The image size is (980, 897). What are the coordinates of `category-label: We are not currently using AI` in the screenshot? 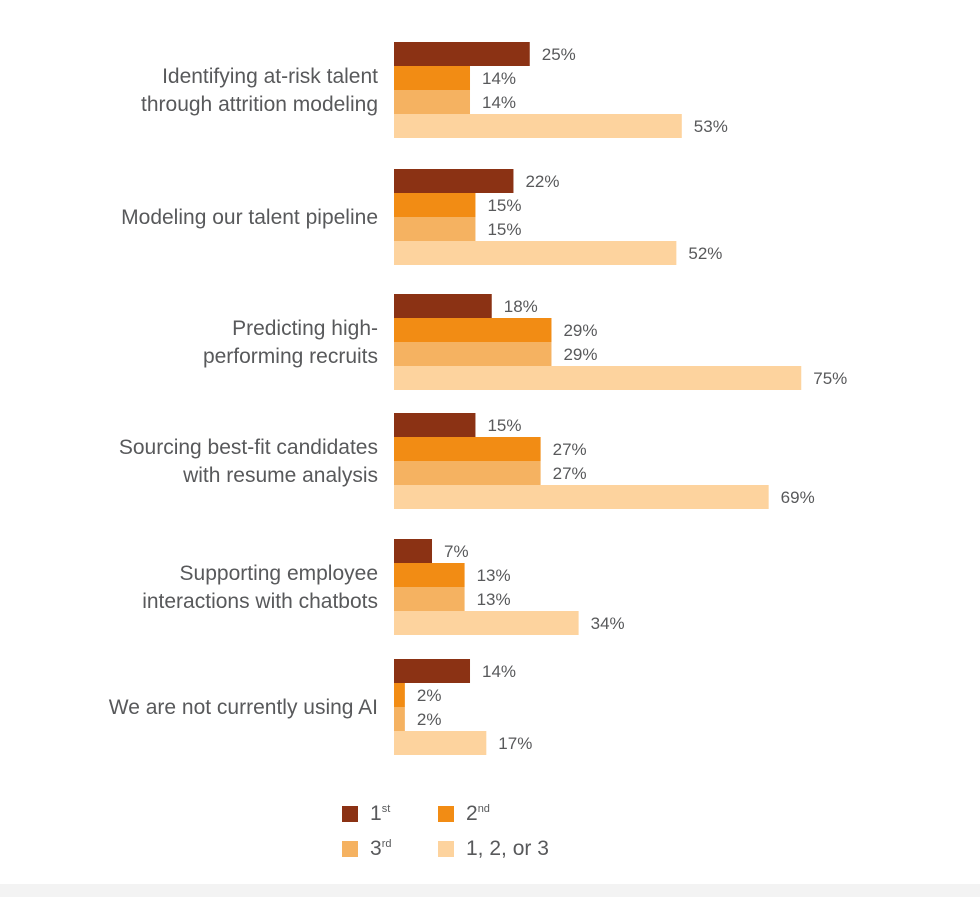 It's located at (243, 707).